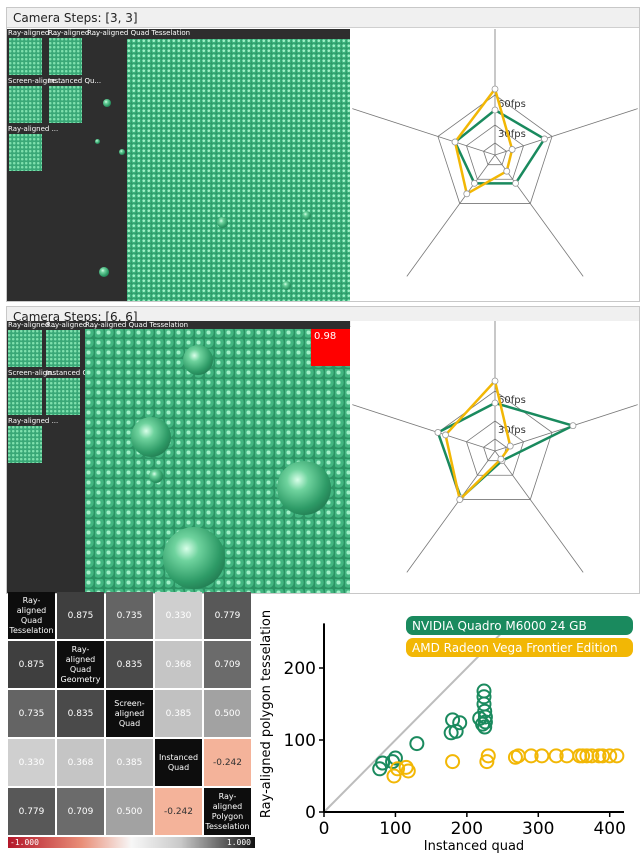 The width and height of the screenshot is (640, 856). Describe the element at coordinates (609, 829) in the screenshot. I see `x-tick-label: 400` at that location.